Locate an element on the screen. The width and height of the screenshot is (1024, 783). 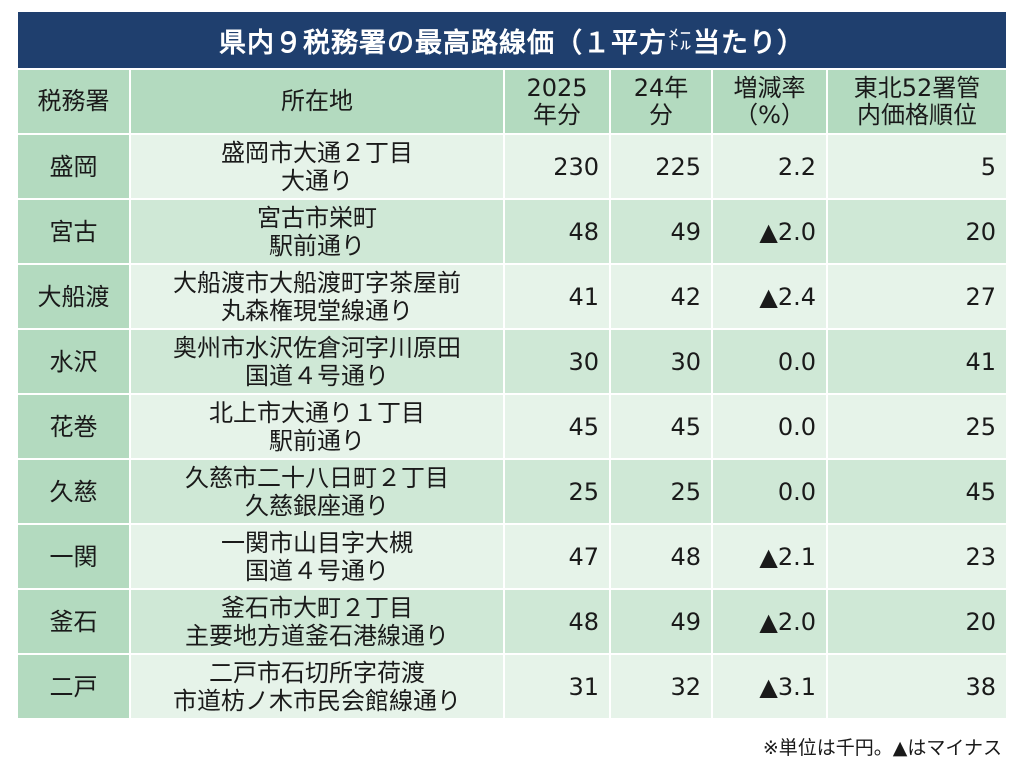
table-title: 県内９税務署の最高路線価（１平方 メー トル 当たり） is located at coordinates (512, 40).